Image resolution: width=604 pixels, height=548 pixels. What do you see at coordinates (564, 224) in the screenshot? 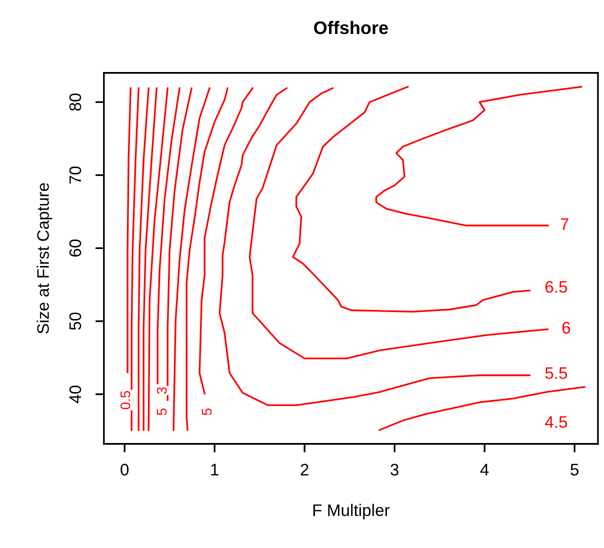
I see `annotation: 7` at bounding box center [564, 224].